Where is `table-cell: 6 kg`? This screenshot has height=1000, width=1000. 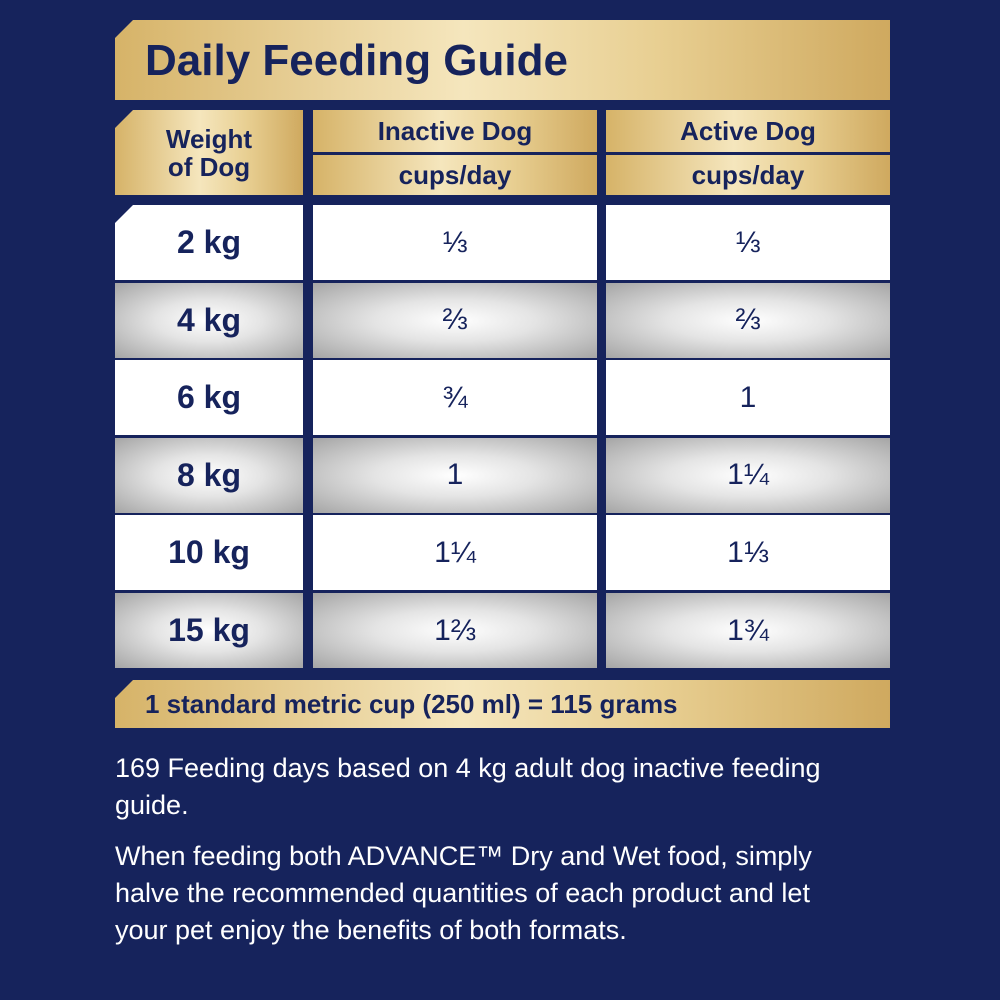 table-cell: 6 kg is located at coordinates (209, 398).